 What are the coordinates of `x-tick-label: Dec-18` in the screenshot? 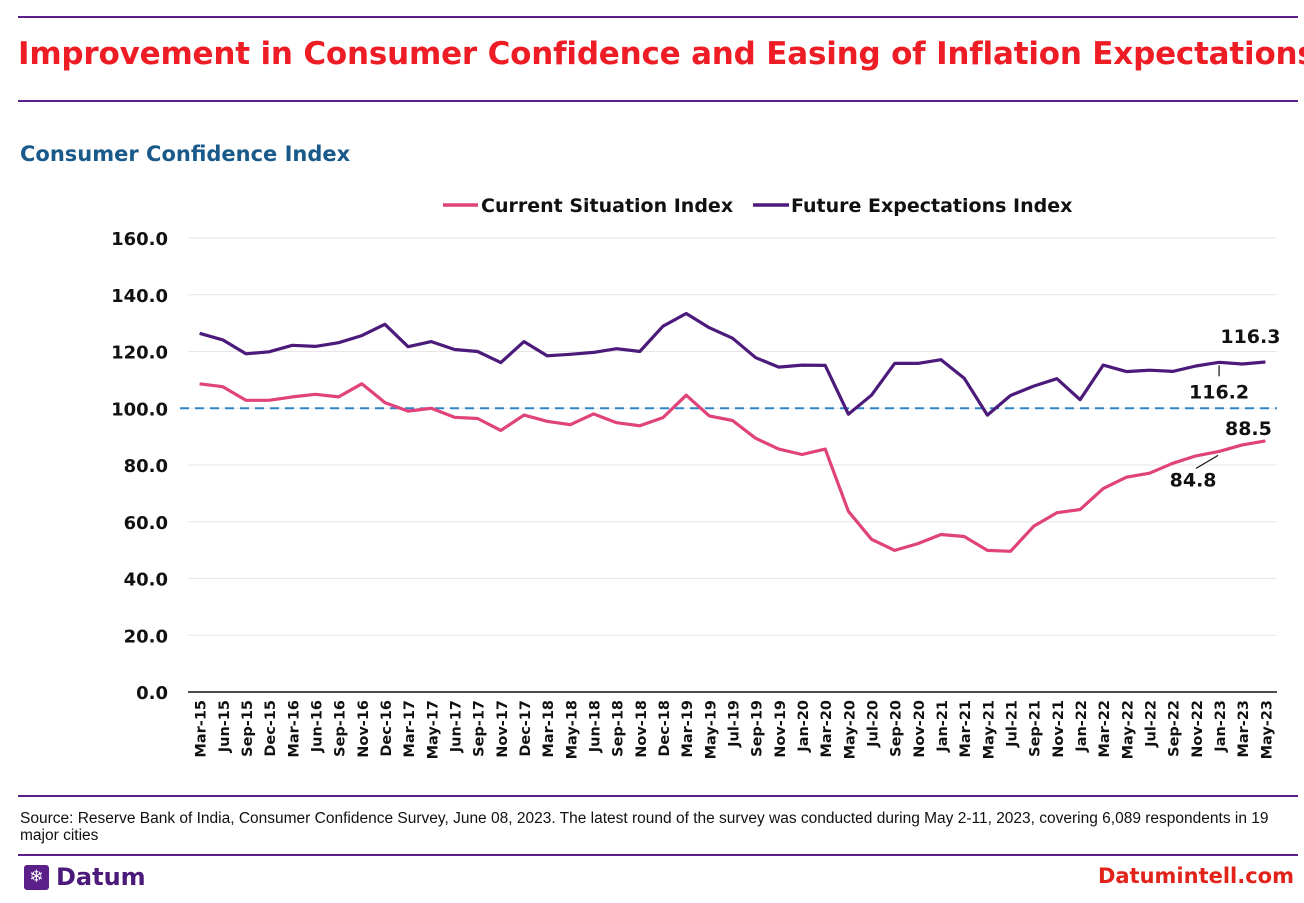 It's located at (665, 728).